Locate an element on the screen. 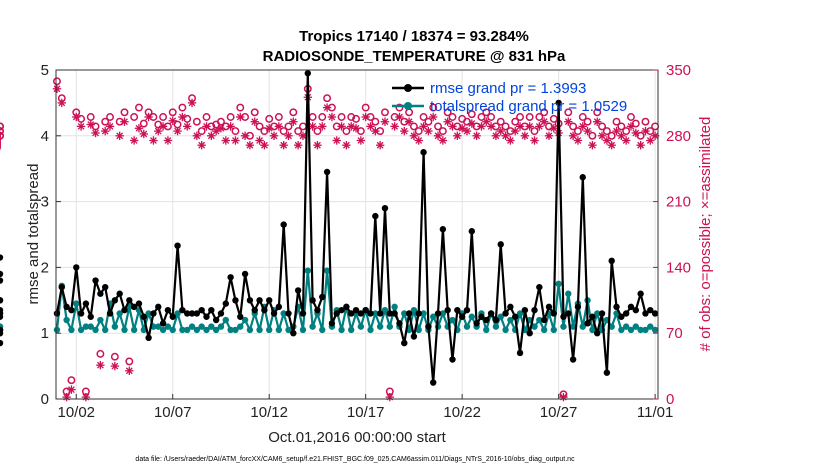 This screenshot has width=830, height=470. y-right-tick-label: 280 is located at coordinates (678, 136).